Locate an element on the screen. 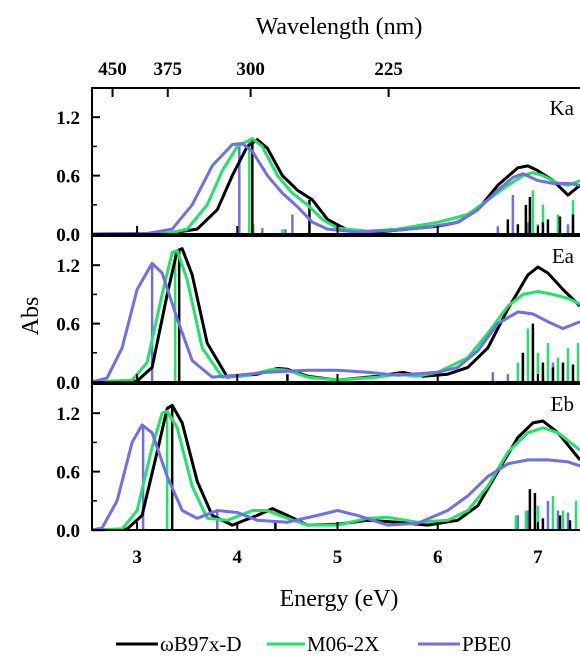  legend-label: ωB97x-D is located at coordinates (201, 644).